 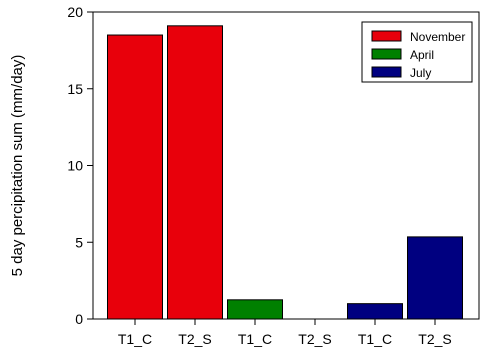 I want to click on legend-label-july: July, so click(x=420, y=73).